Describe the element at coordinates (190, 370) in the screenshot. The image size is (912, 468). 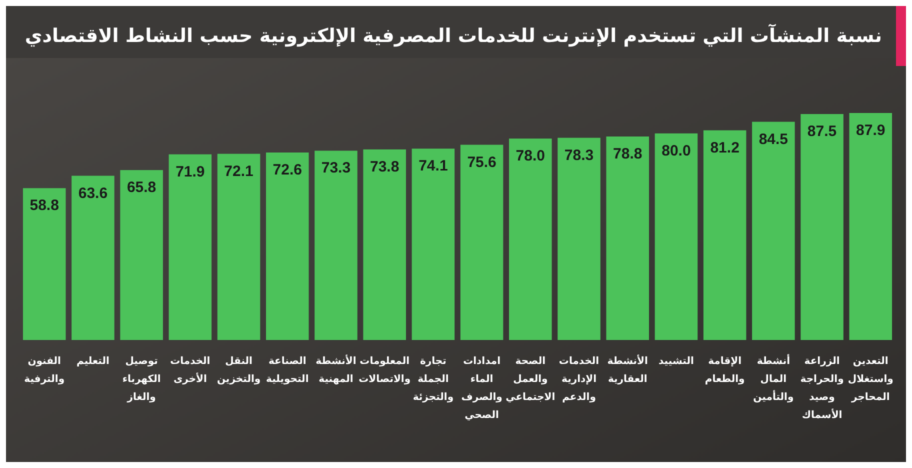
I see `x-tick-label: الخدمات الأخرى` at that location.